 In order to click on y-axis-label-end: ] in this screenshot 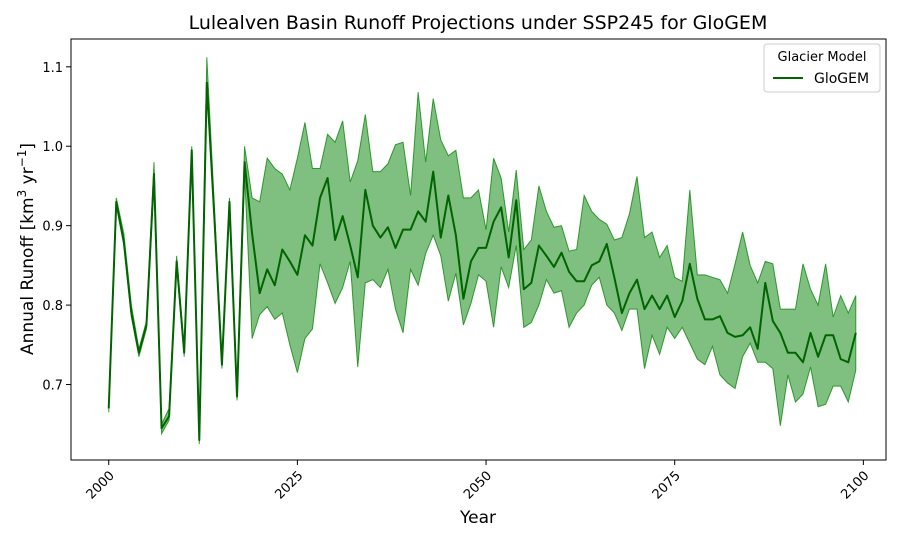, I will do `click(28, 146)`.